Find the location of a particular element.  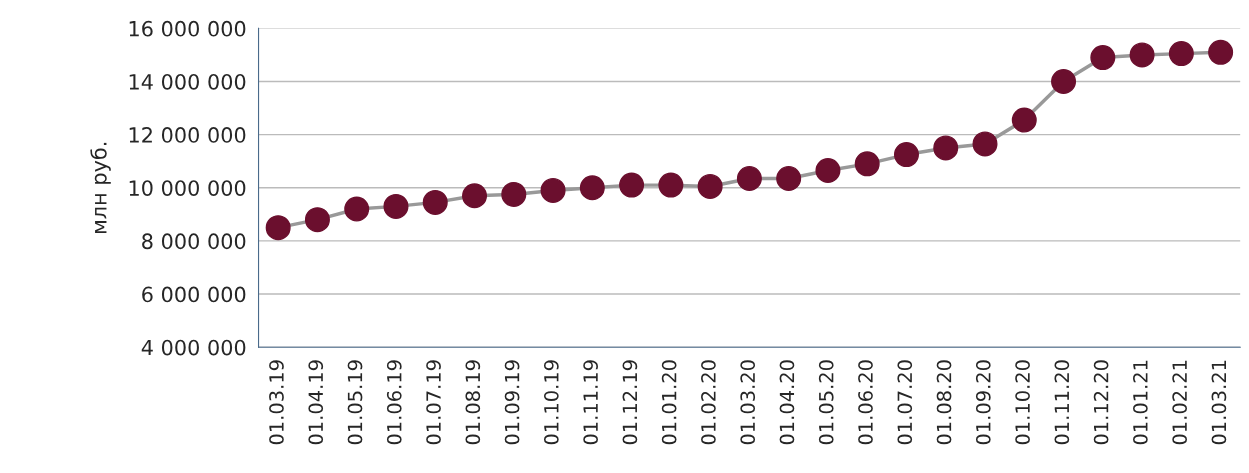

x-tick-label: 01.08.19 is located at coordinates (473, 402).